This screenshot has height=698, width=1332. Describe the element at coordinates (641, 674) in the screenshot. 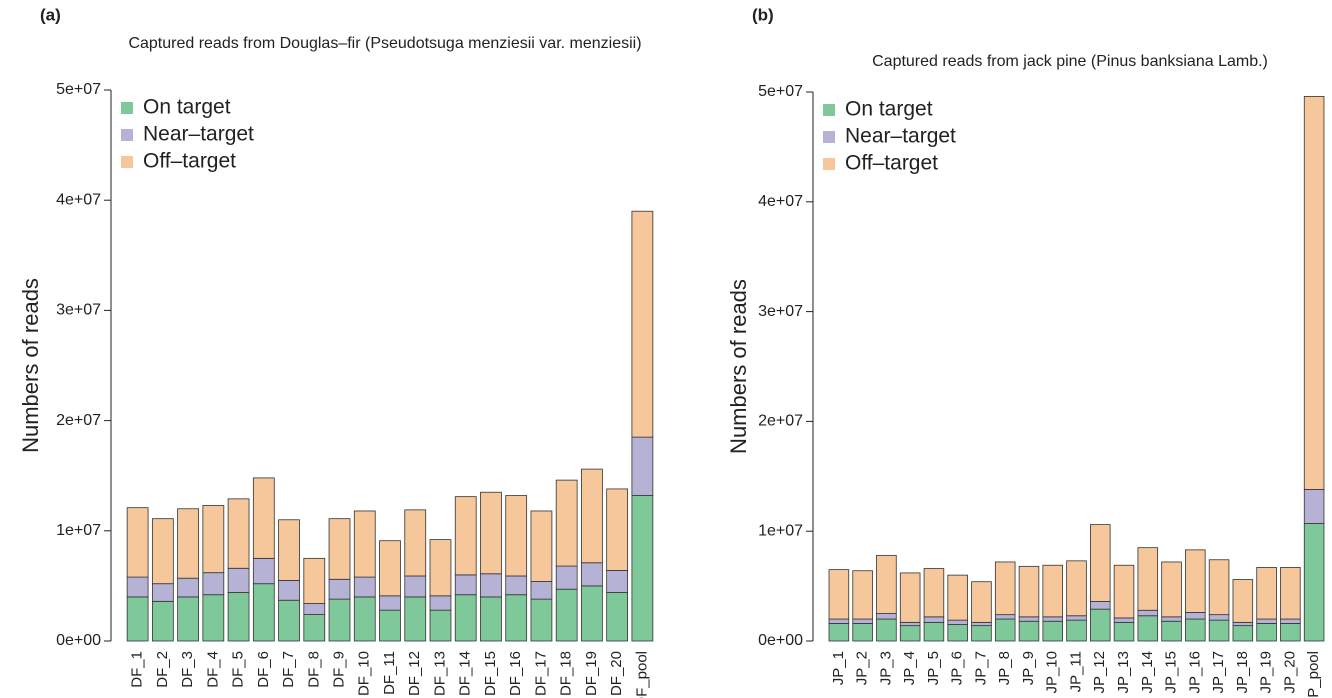

I see `x-tick-label: DF_pool` at that location.